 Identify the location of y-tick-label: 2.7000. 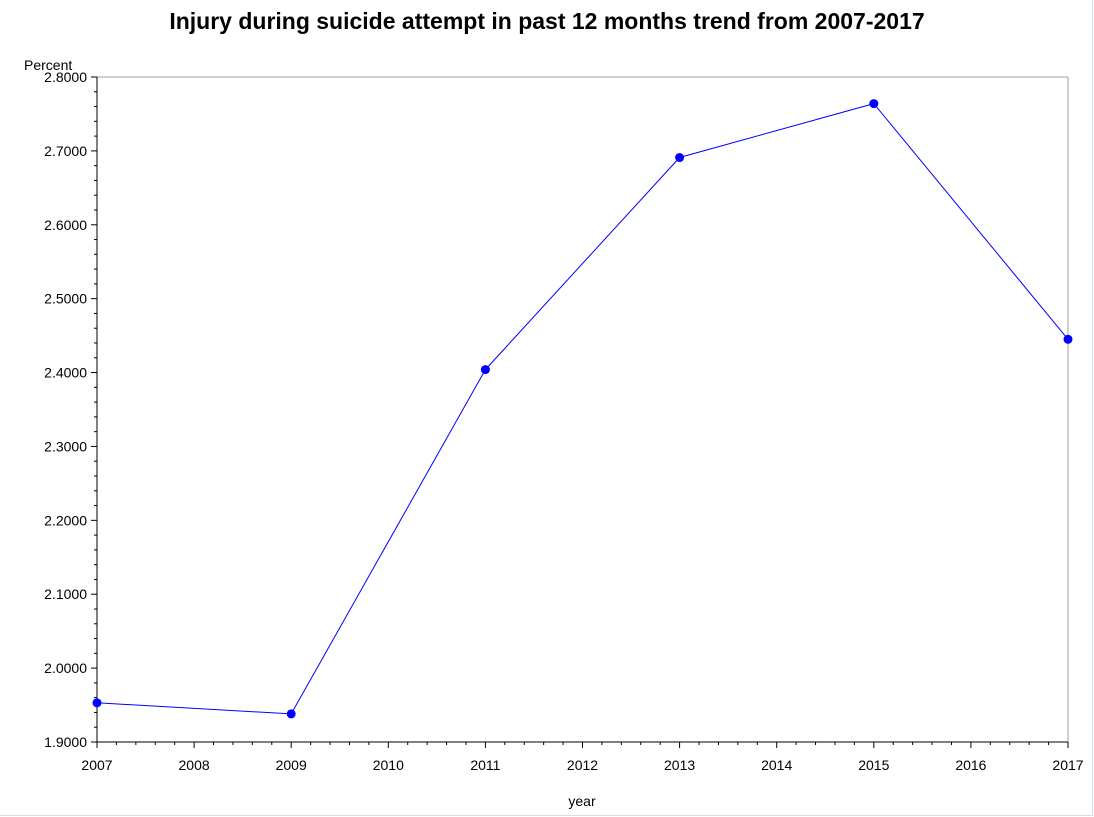
(65, 151).